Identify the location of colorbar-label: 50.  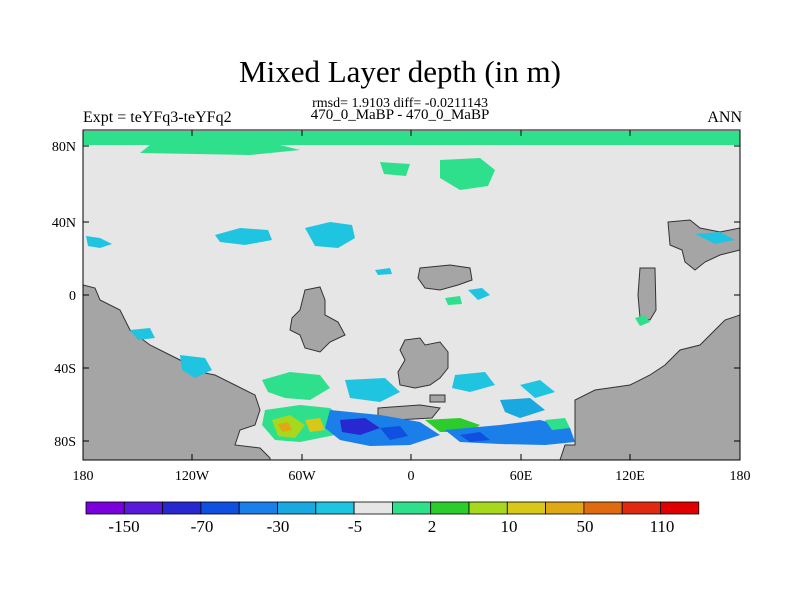
(585, 526).